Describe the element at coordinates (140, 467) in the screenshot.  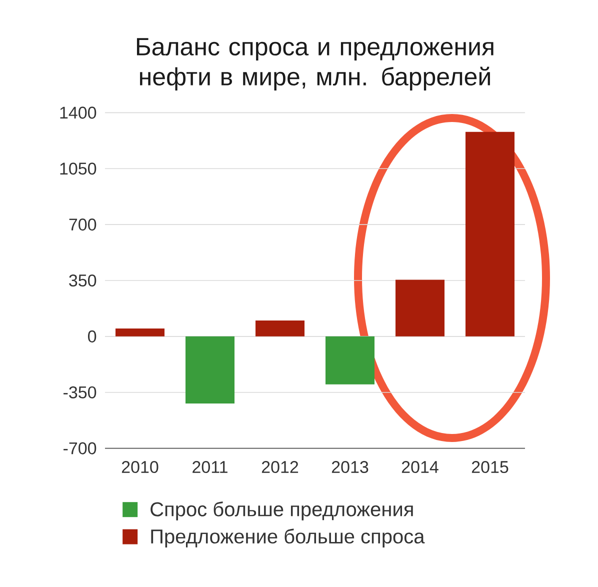
I see `x-tick-label: 2010` at that location.